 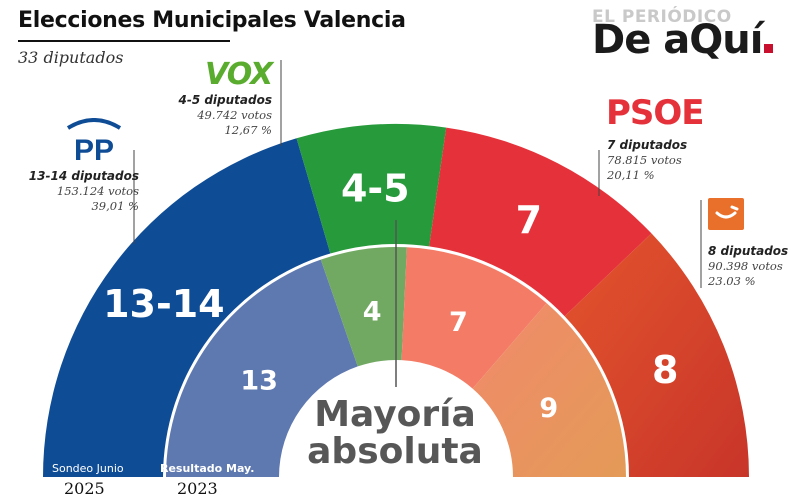 What do you see at coordinates (549, 390) in the screenshot?
I see `inner-ring-segment-compromís` at bounding box center [549, 390].